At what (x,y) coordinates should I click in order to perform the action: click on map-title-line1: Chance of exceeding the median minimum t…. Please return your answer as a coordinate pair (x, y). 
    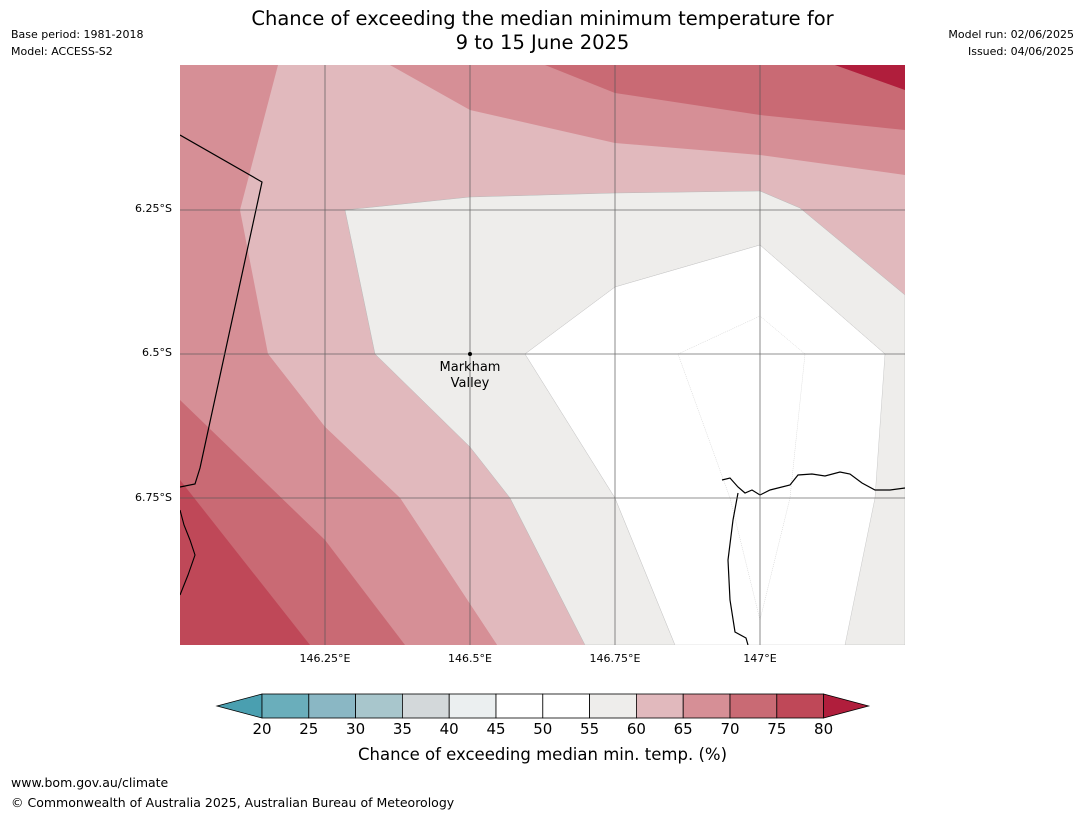
    Looking at the image, I should click on (542, 18).